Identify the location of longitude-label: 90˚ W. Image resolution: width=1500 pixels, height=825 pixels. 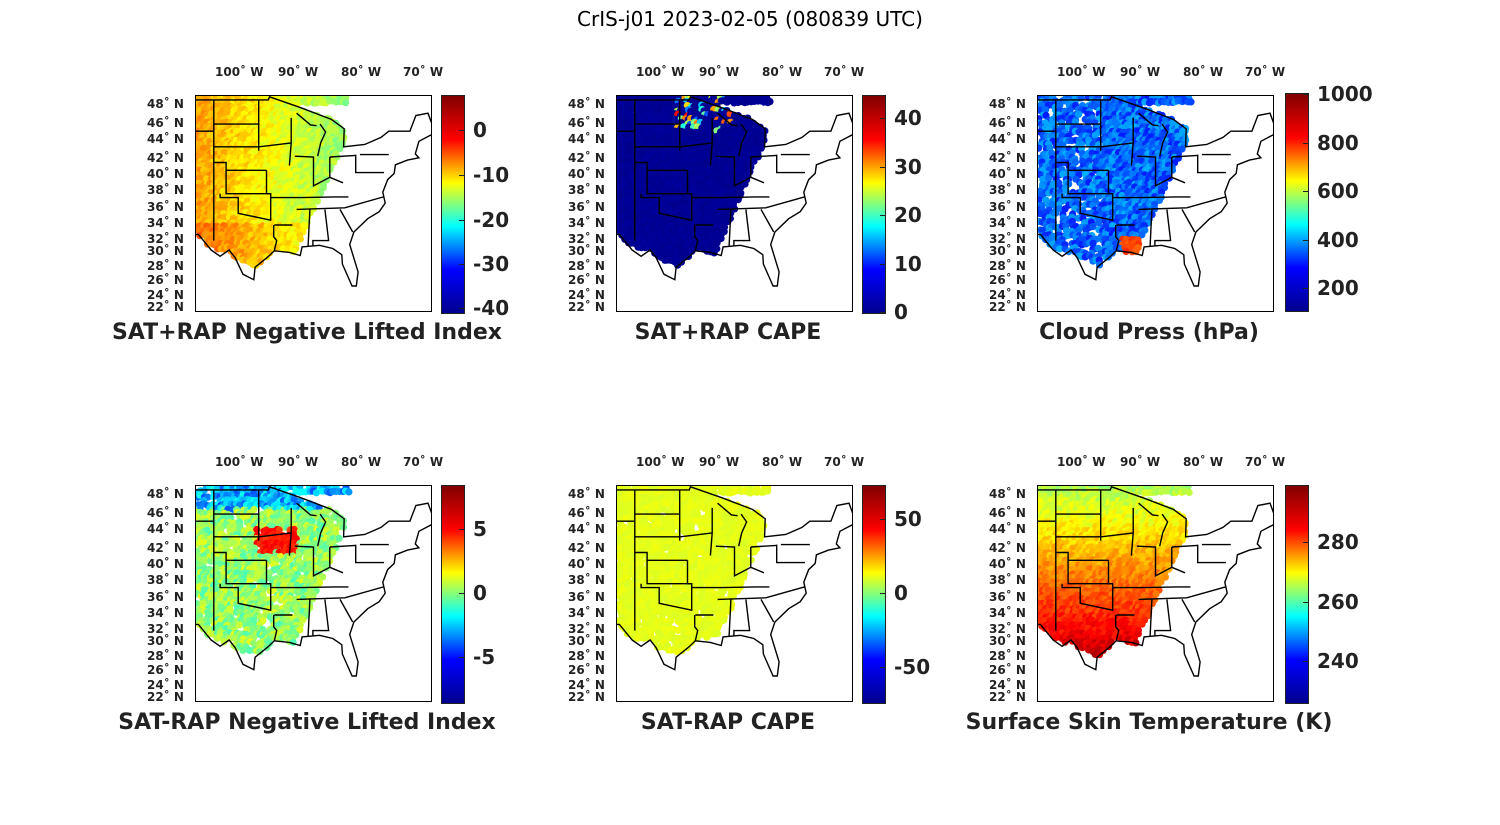
(719, 72).